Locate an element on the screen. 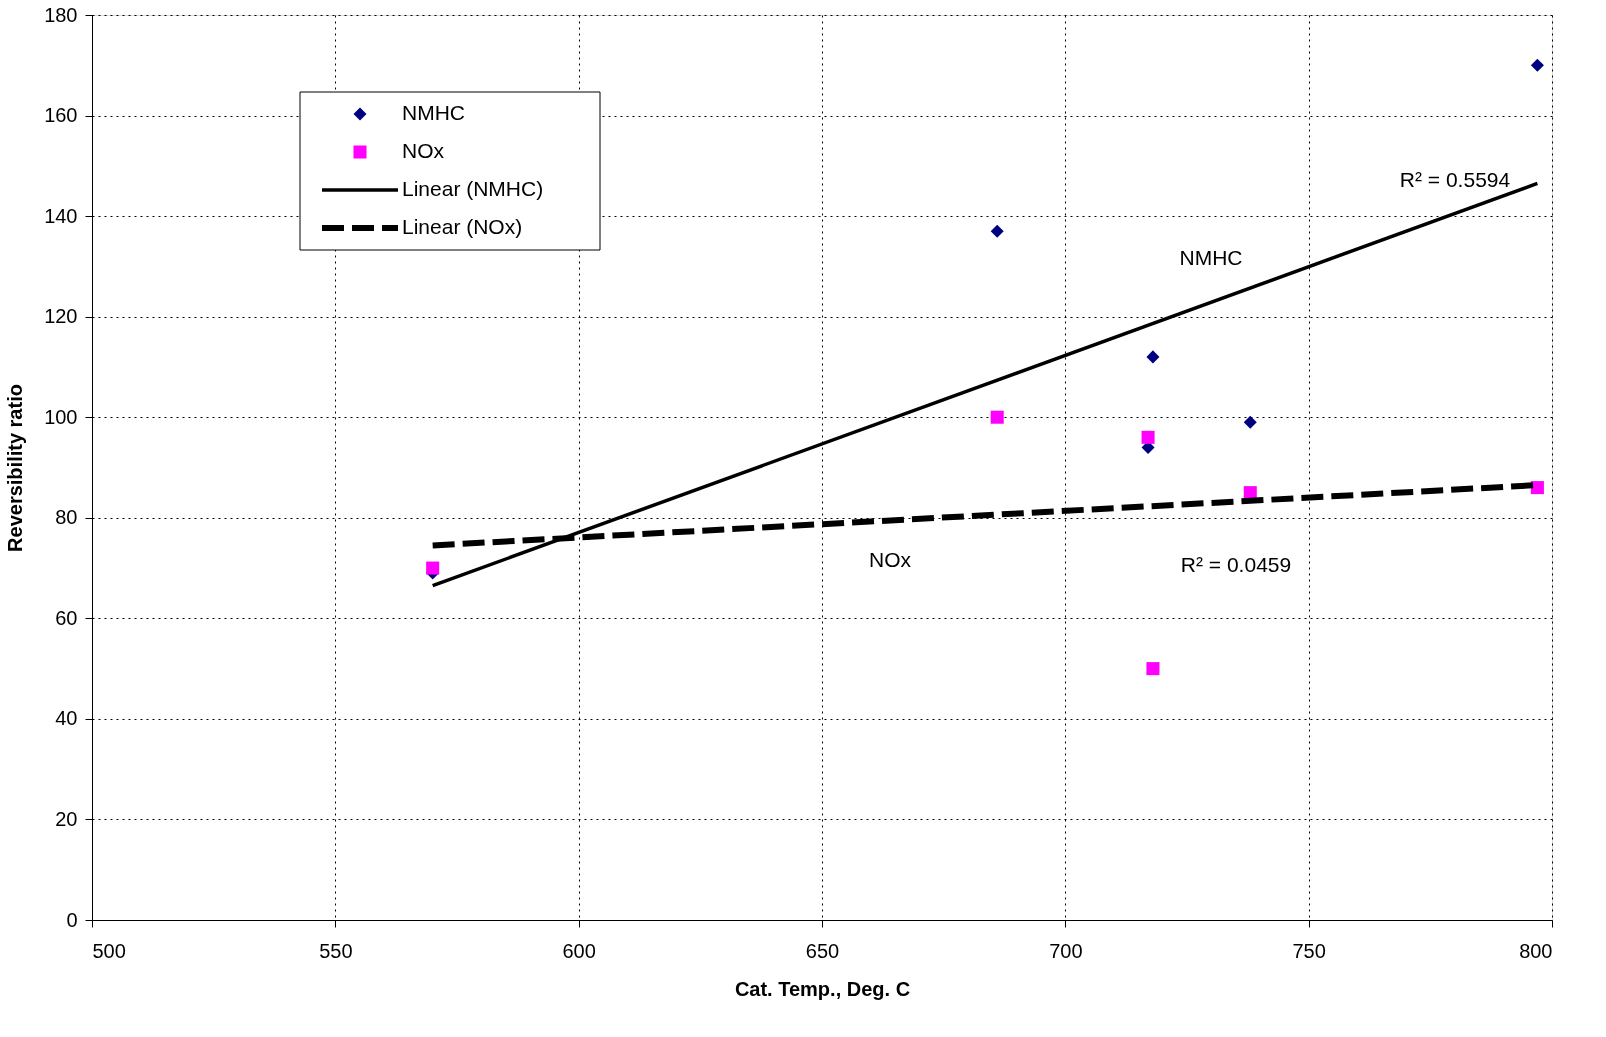 The width and height of the screenshot is (1606, 1037). legend-label: Linear (NMHC) is located at coordinates (473, 188).